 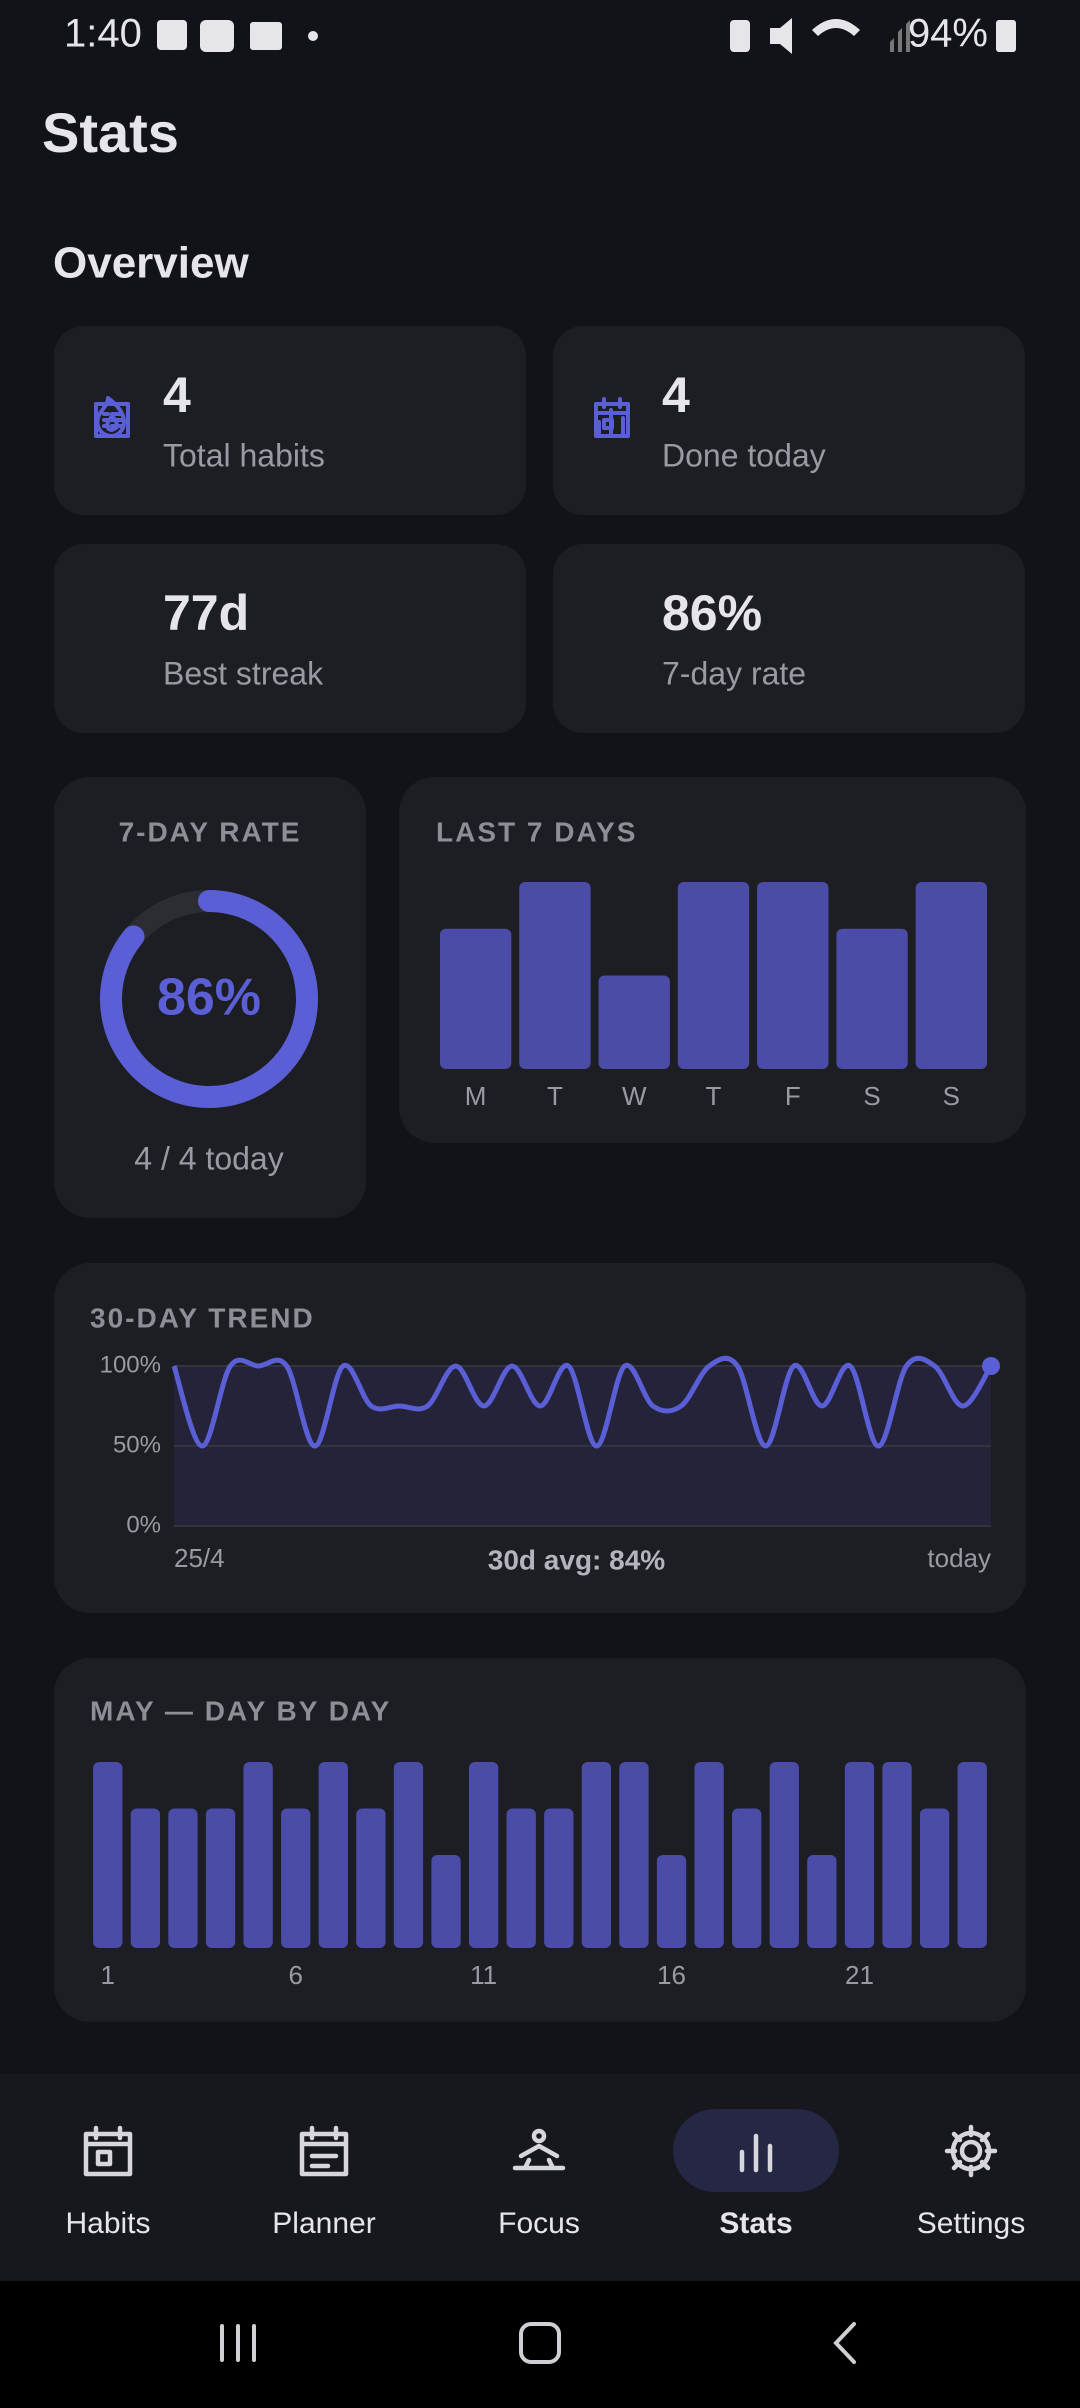 What do you see at coordinates (744, 455) in the screenshot?
I see `stat-label: Done today` at bounding box center [744, 455].